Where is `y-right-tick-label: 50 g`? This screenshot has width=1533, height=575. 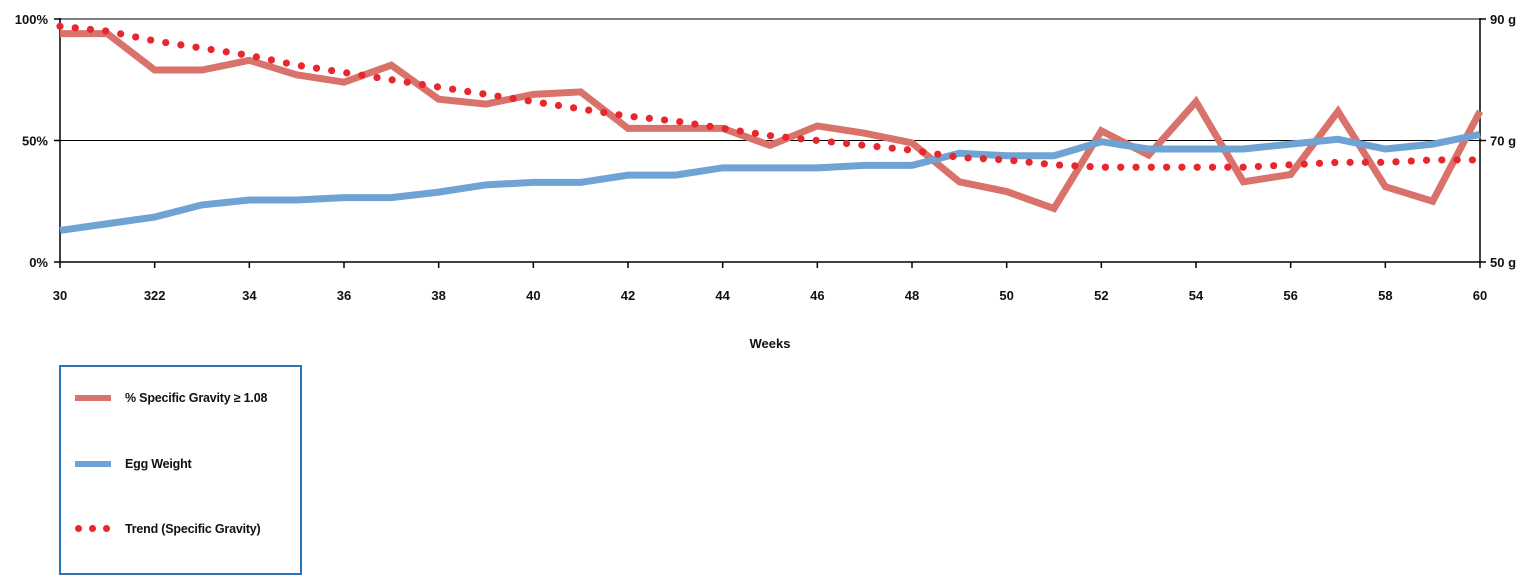 y-right-tick-label: 50 g is located at coordinates (1503, 262).